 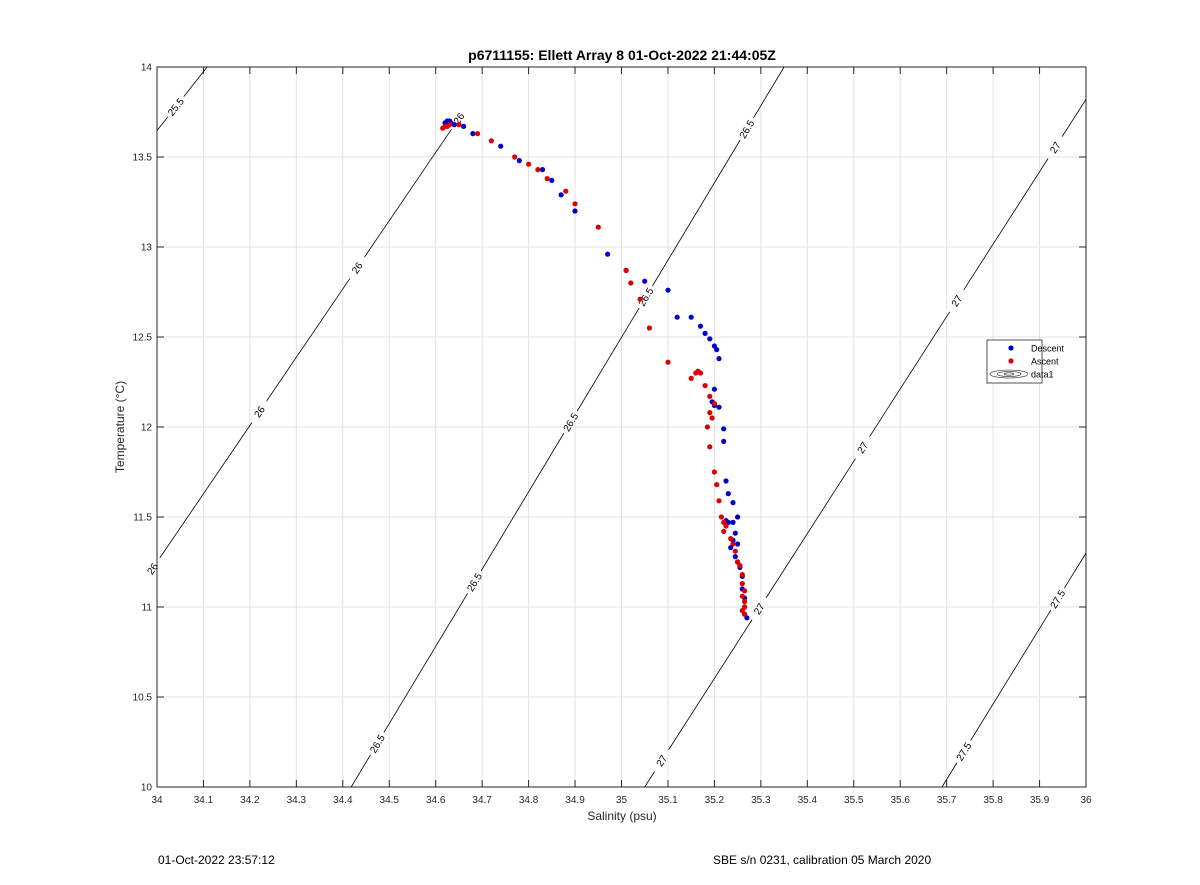 I want to click on x-tick-label: 35.7, so click(x=947, y=800).